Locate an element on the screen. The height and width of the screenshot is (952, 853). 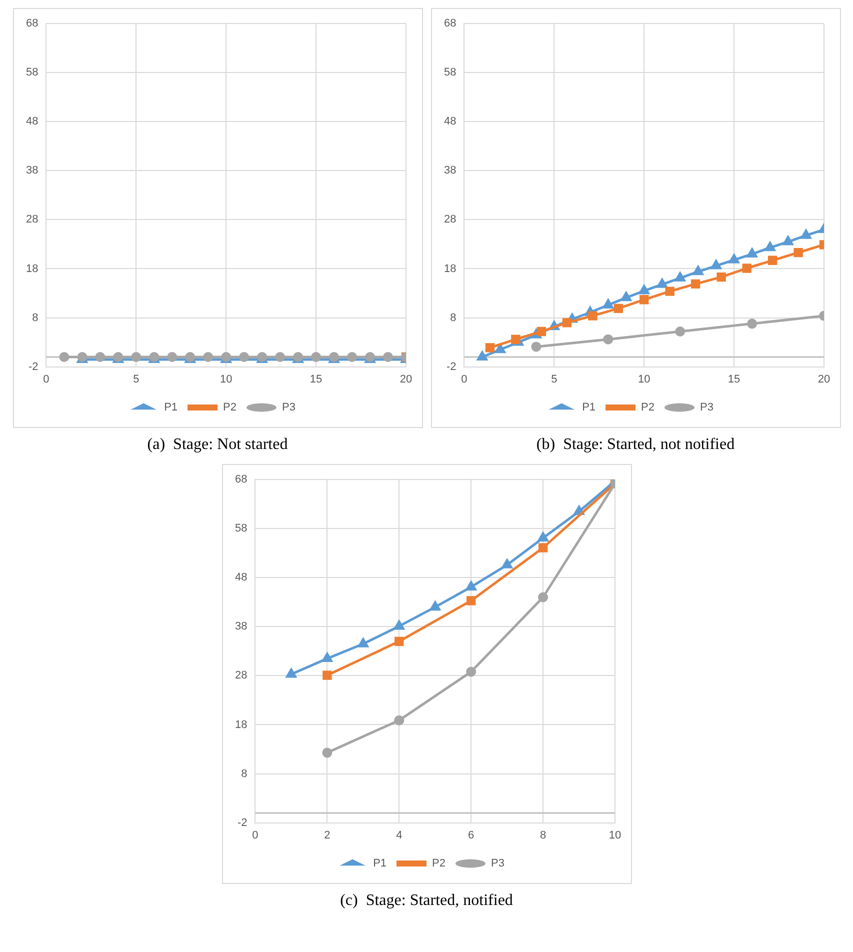
text: (b) Stage: Started, not notified is located at coordinates (635, 445).